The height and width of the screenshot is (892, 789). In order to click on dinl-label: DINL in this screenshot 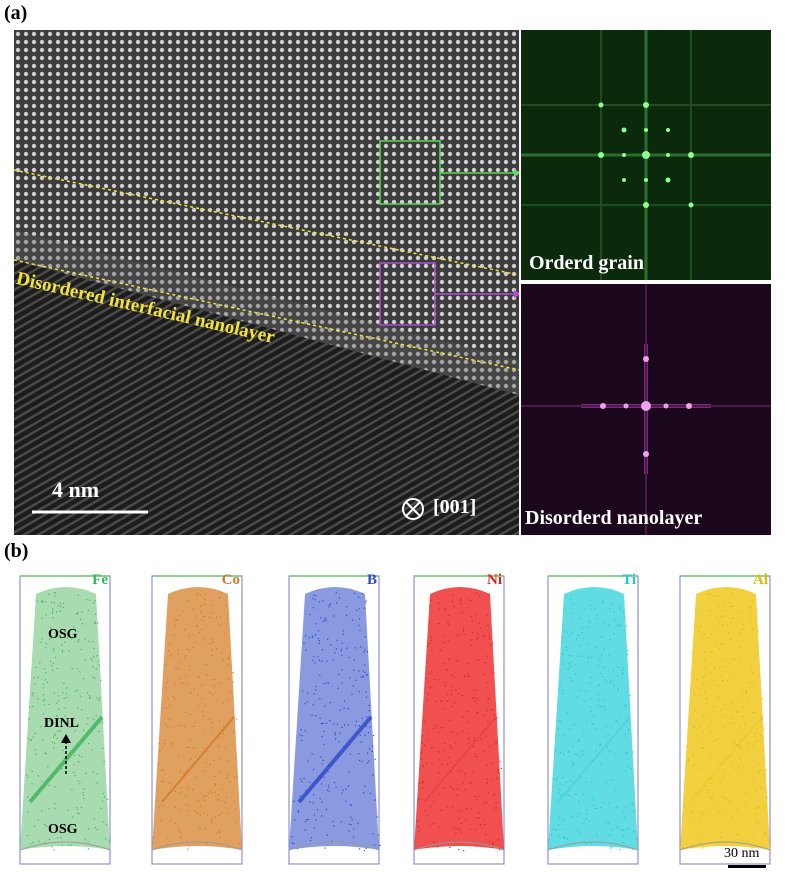, I will do `click(62, 723)`.